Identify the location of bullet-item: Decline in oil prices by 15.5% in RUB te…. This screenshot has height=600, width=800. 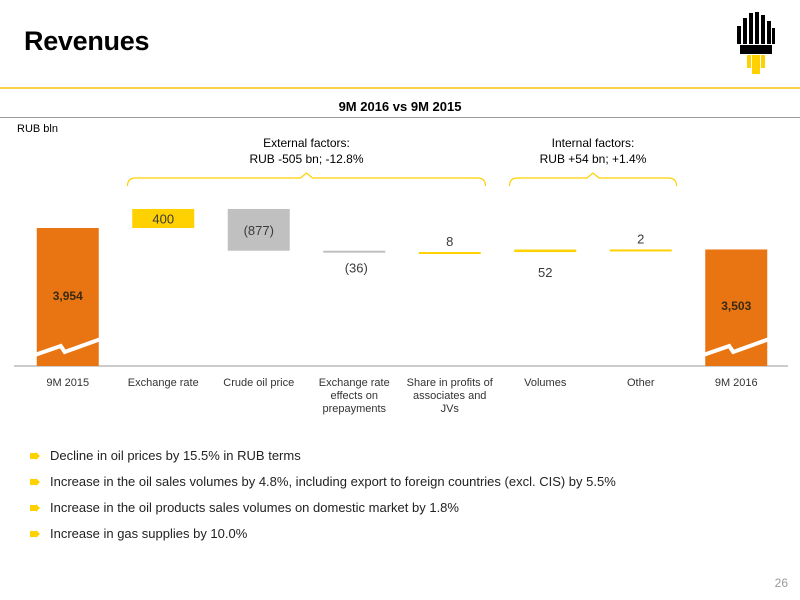
(323, 461).